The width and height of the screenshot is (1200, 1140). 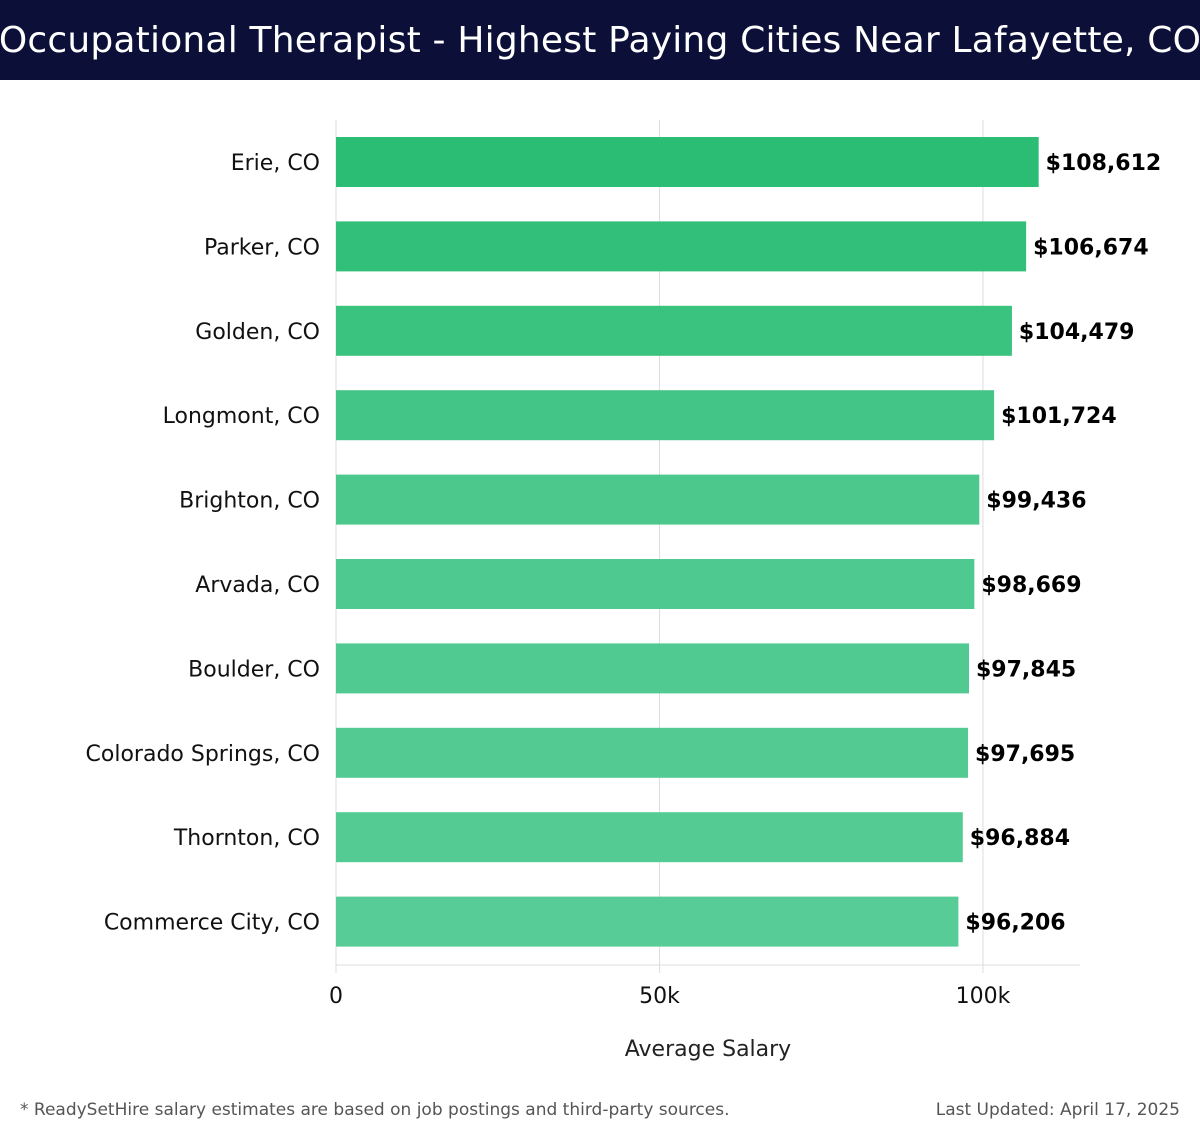 I want to click on x-tick-label: 100k, so click(x=983, y=996).